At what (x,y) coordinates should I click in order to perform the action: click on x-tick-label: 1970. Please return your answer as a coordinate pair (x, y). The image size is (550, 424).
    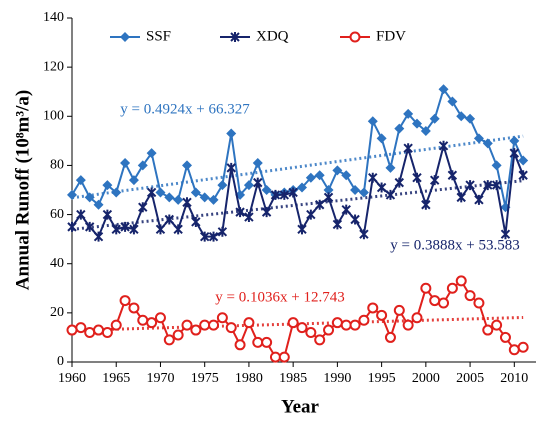
    Looking at the image, I should click on (160, 378).